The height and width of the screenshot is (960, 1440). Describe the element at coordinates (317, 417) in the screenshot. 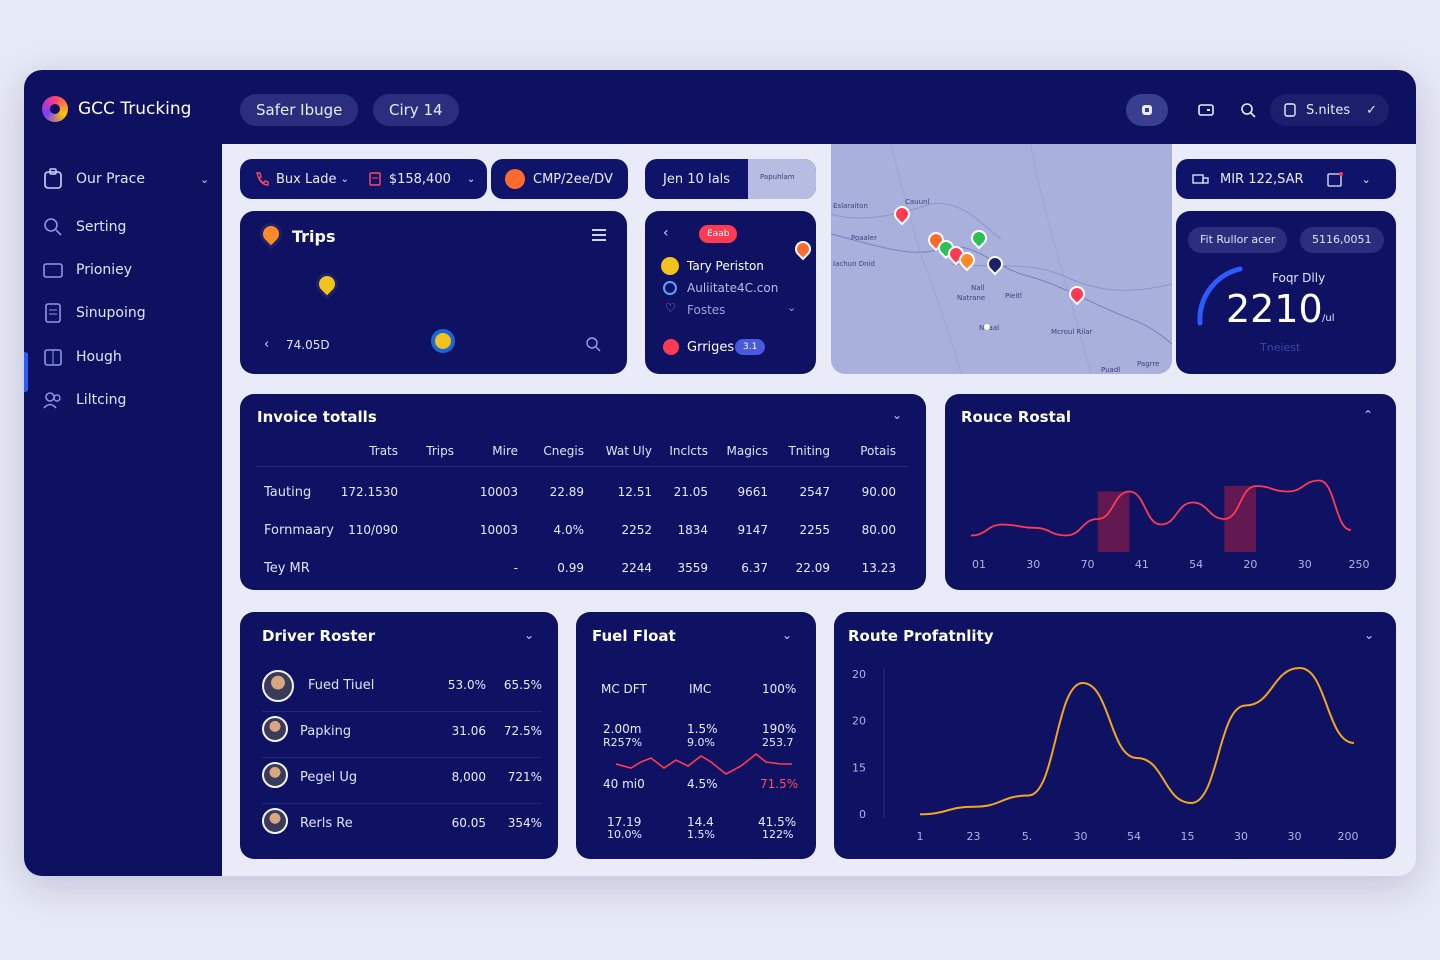

I see `invoice-title: Invoice totalls` at that location.